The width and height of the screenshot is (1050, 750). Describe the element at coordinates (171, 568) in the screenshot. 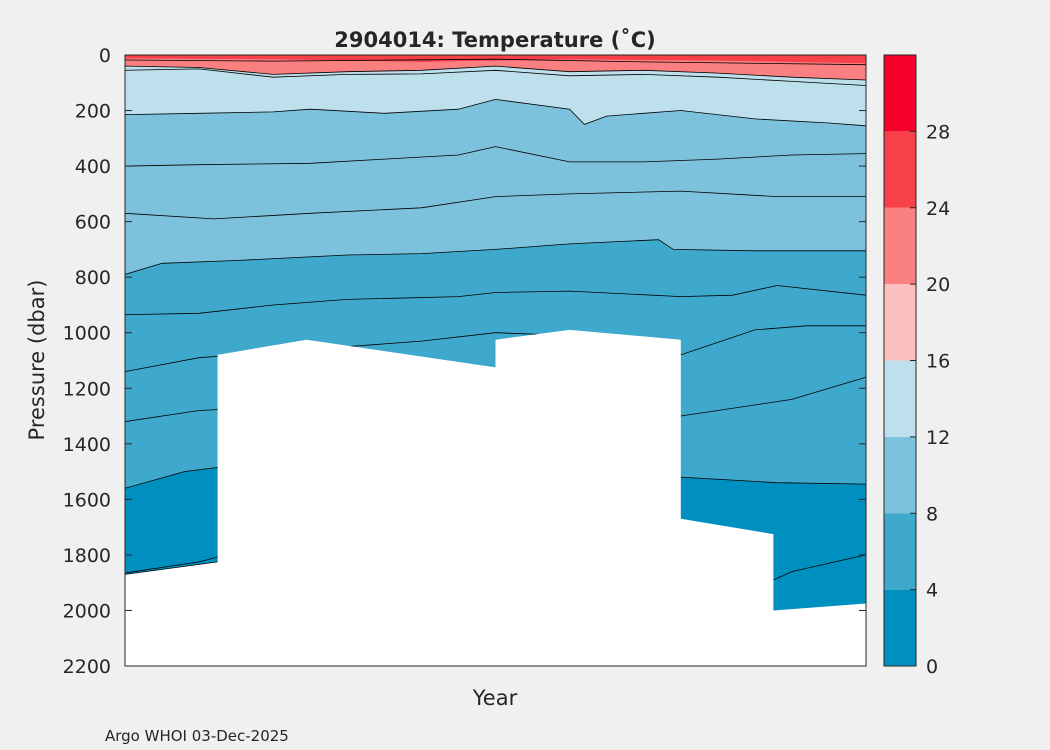

I see `bottom-edge-line` at that location.